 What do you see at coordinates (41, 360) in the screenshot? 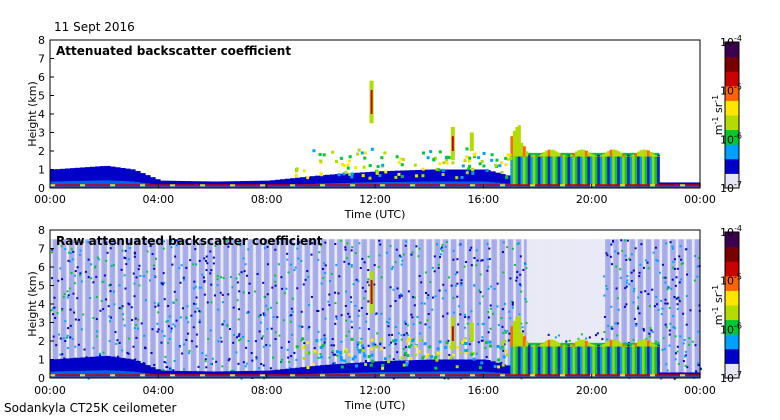
I see `y-tick-label: 1` at bounding box center [41, 360].